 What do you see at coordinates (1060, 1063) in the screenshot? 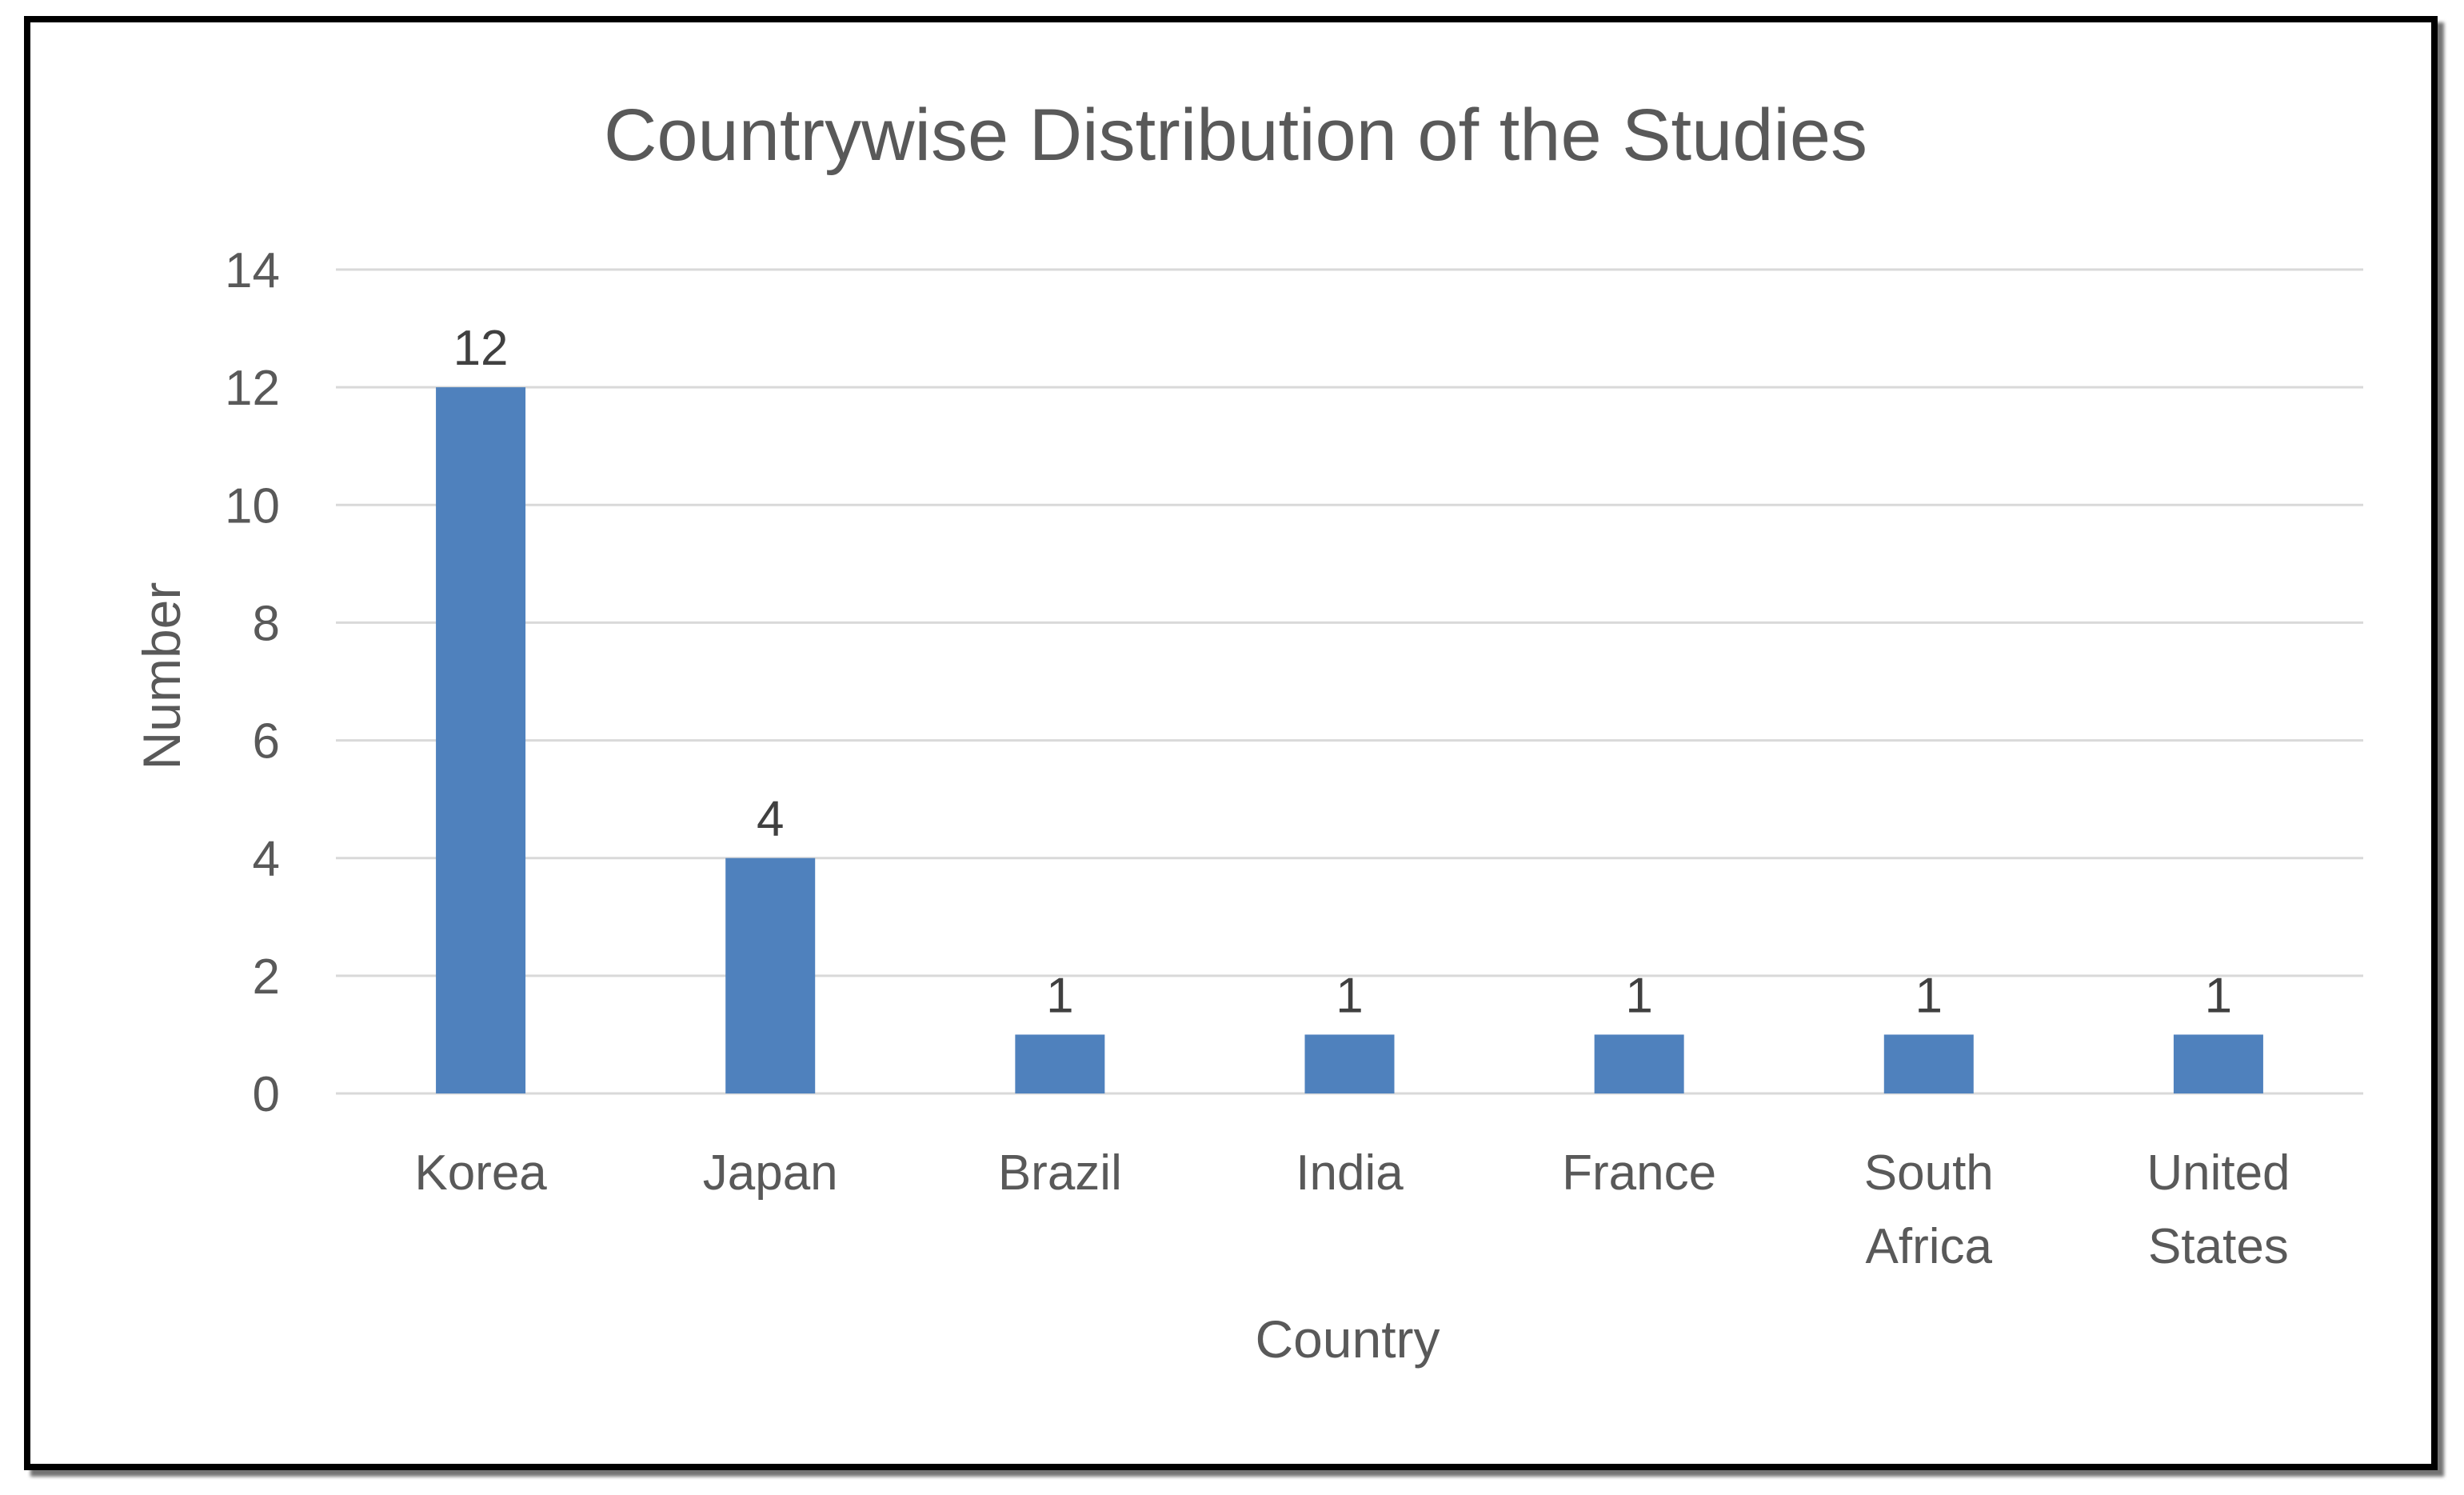
I see `bar-brazil` at bounding box center [1060, 1063].